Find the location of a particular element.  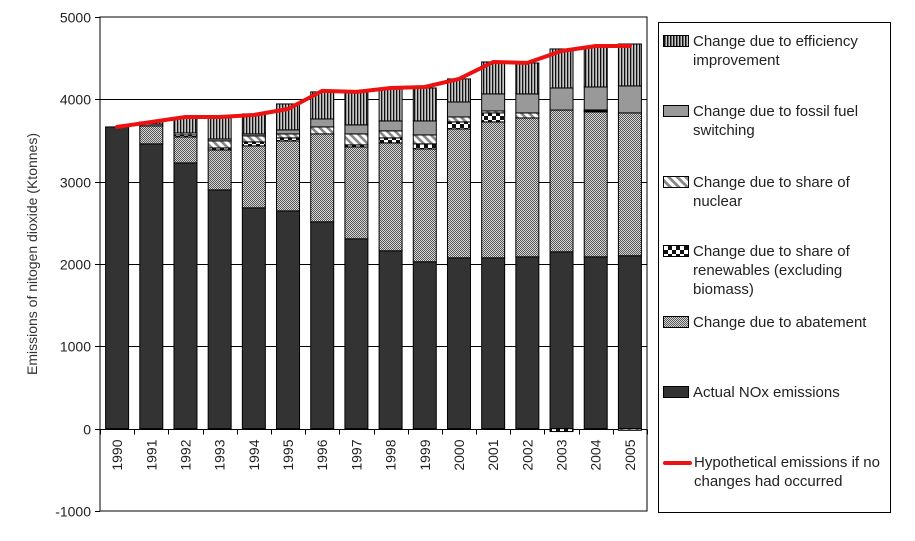

bar-1993 is located at coordinates (219, 273).